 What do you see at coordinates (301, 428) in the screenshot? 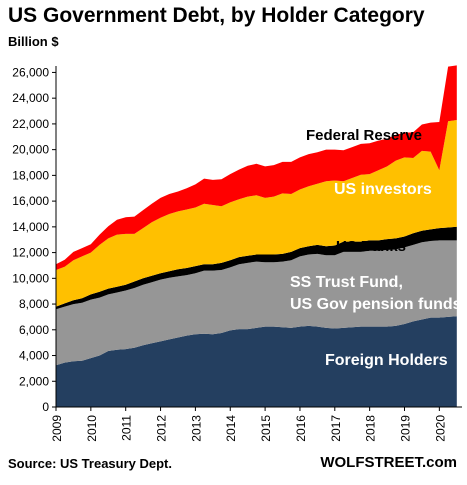
I see `x-tick-label: 2016` at bounding box center [301, 428].